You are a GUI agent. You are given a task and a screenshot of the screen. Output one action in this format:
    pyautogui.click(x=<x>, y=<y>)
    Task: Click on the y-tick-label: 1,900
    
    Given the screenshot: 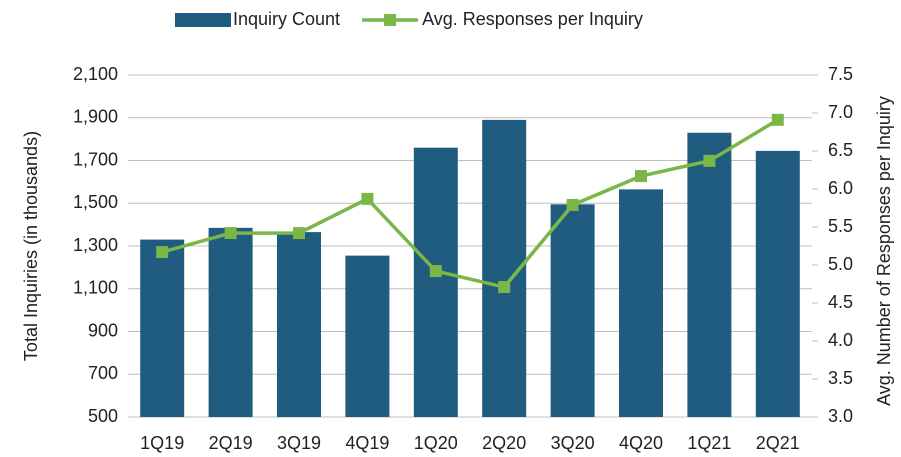 What is the action you would take?
    pyautogui.click(x=95, y=117)
    